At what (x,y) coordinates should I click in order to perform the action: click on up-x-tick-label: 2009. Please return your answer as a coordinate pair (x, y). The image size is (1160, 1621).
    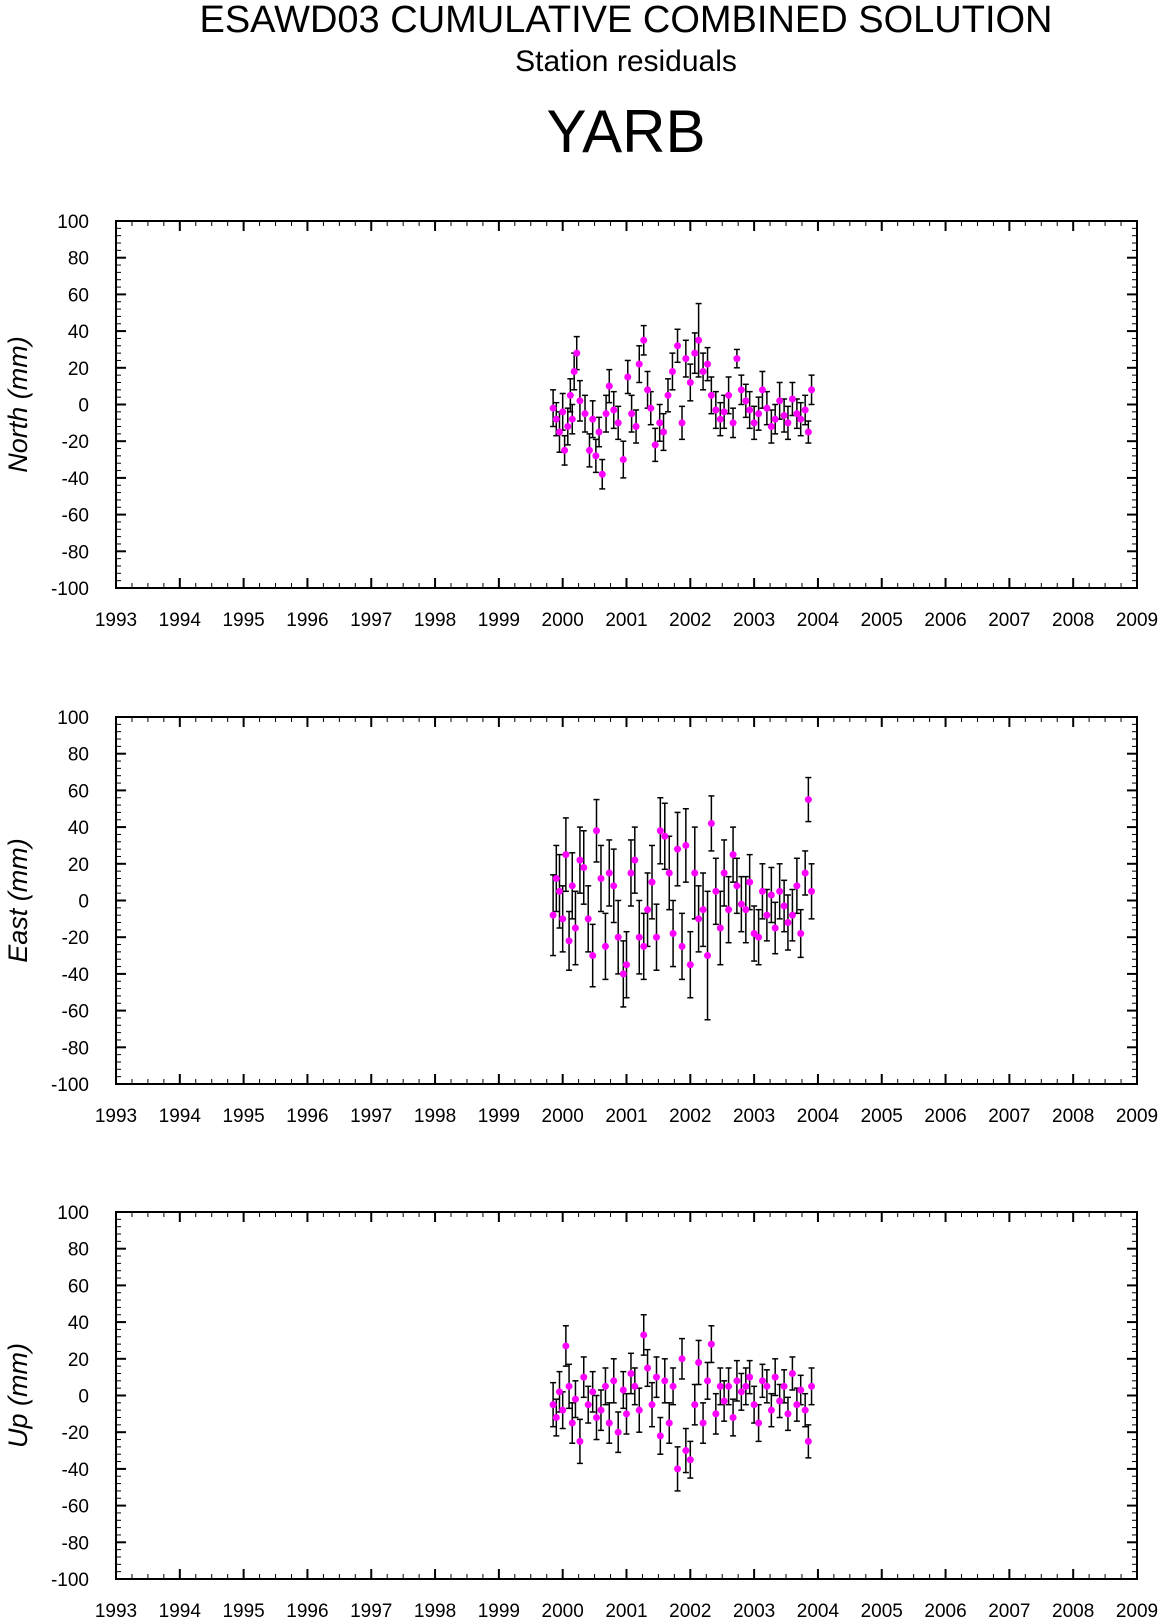
    Looking at the image, I should click on (1137, 1611).